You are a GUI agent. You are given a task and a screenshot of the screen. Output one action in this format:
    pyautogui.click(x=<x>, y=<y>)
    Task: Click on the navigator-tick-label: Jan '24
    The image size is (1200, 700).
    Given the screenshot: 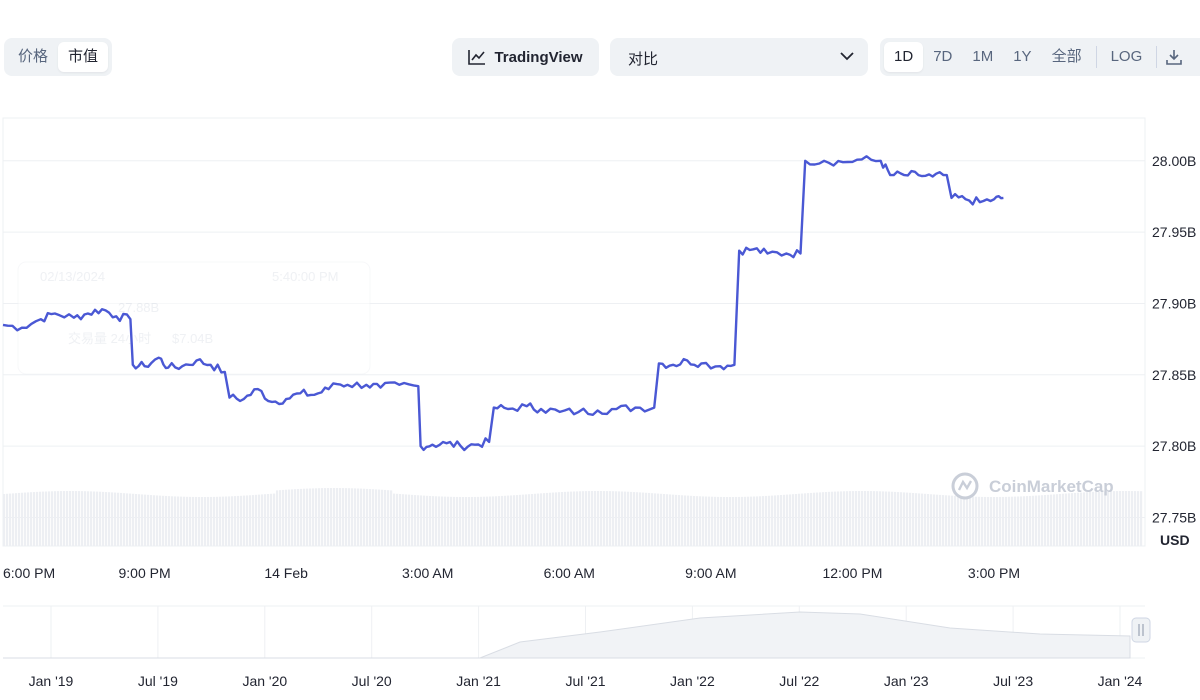 What is the action you would take?
    pyautogui.click(x=1120, y=681)
    